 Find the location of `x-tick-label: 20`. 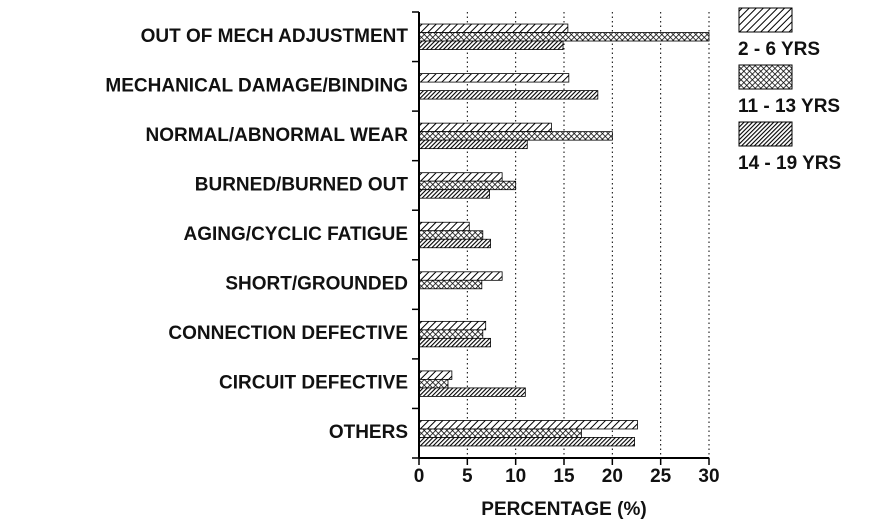

x-tick-label: 20 is located at coordinates (612, 476).